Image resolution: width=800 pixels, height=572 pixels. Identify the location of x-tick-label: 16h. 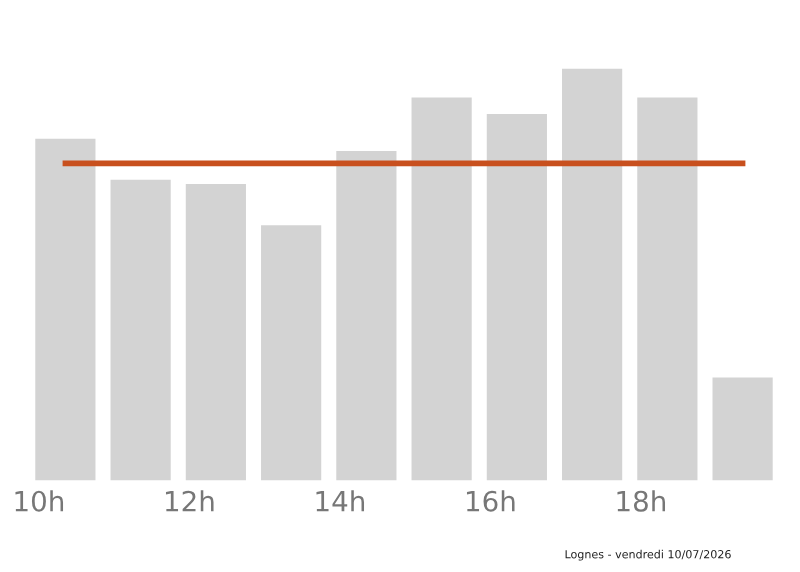
(490, 501).